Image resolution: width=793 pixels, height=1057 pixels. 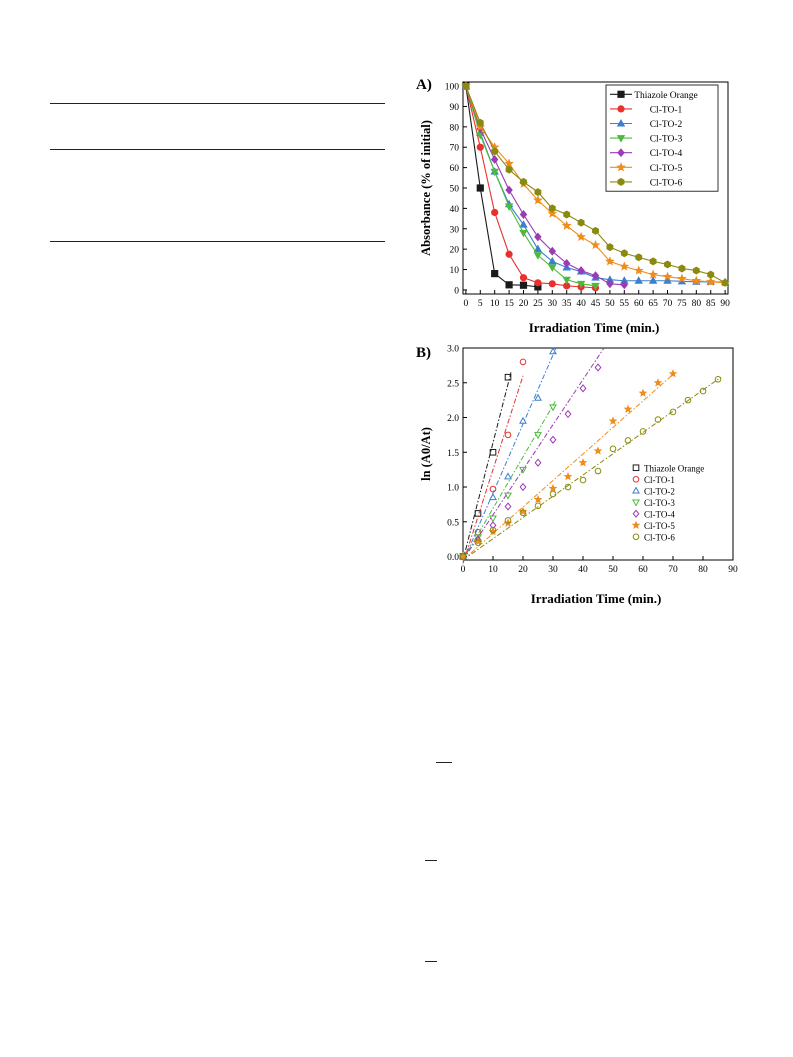 I want to click on chart-b-x-tick-label: 30, so click(x=553, y=570).